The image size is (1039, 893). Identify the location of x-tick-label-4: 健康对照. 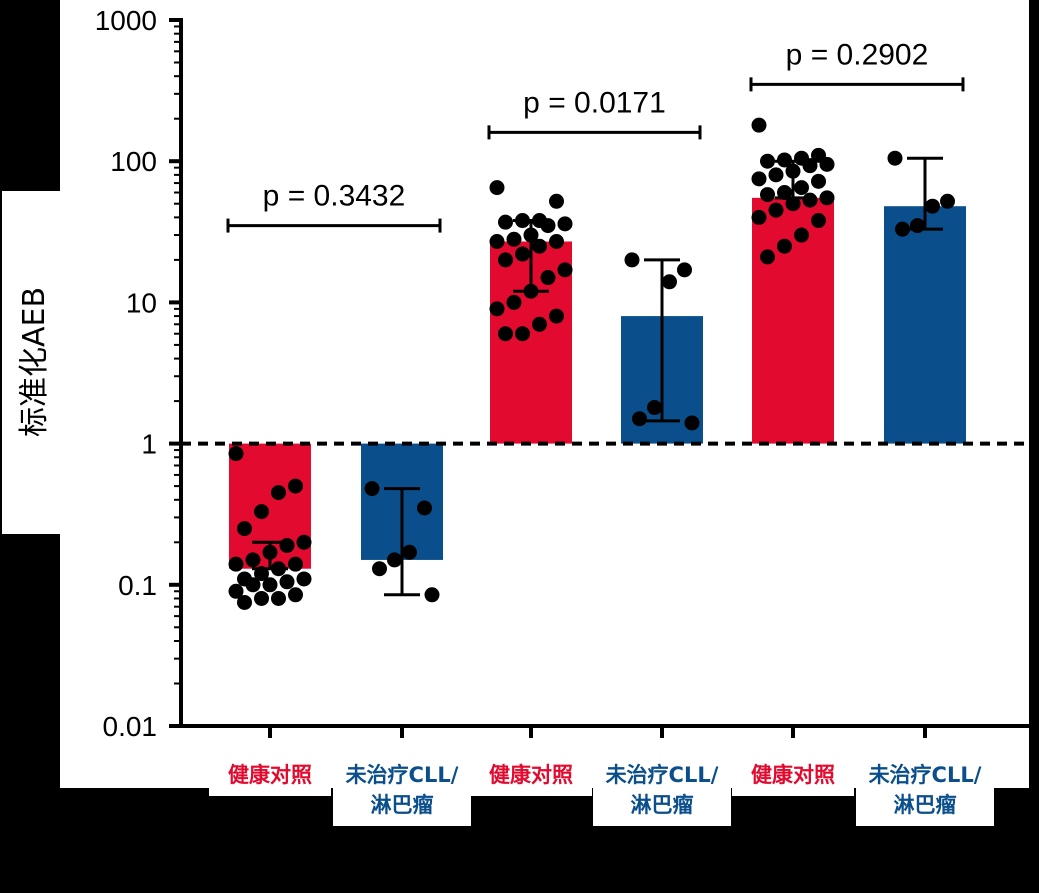
(793, 778).